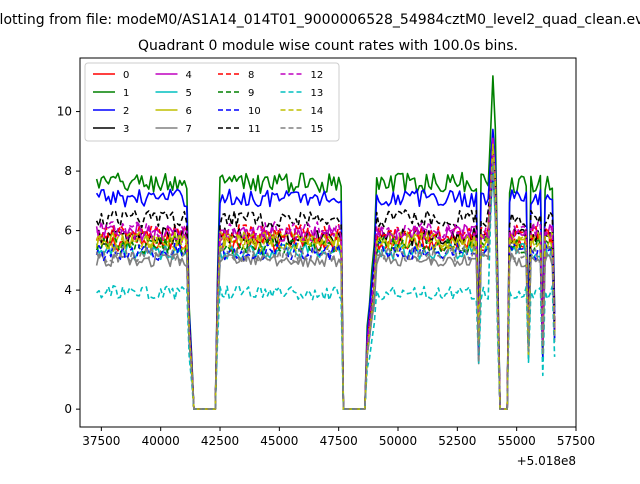 The width and height of the screenshot is (640, 484). Describe the element at coordinates (189, 111) in the screenshot. I see `legend-label-6: 6` at that location.